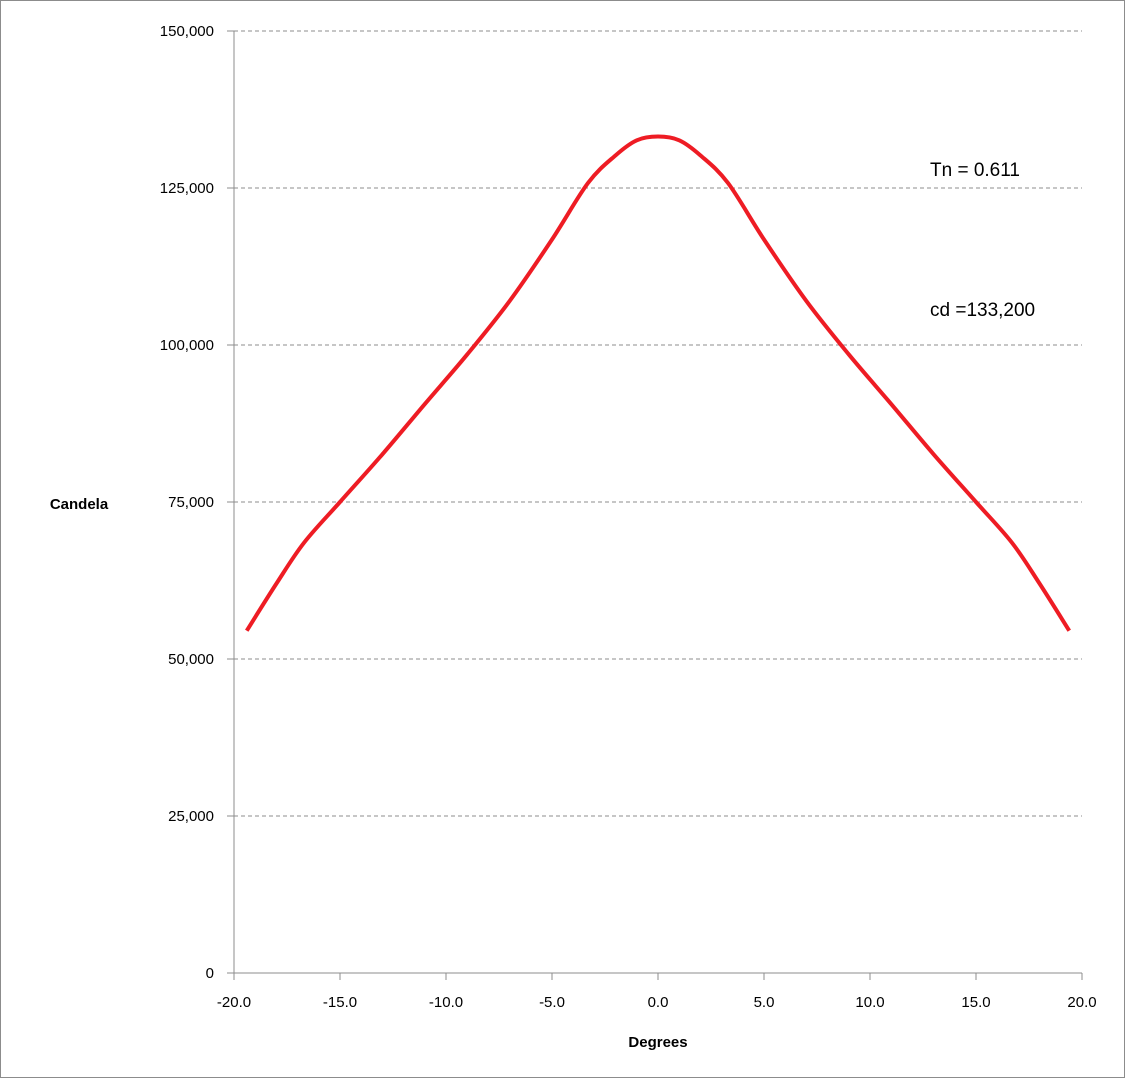  Describe the element at coordinates (975, 170) in the screenshot. I see `transmission-annotation: Tn = 0.611` at that location.